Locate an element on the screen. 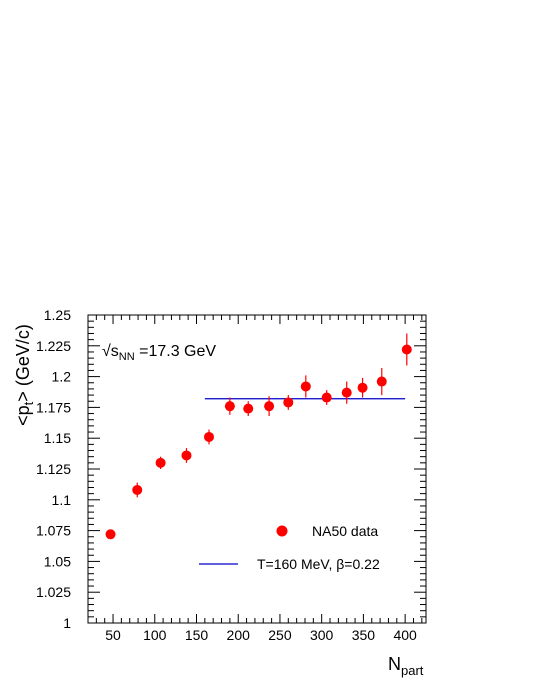 The height and width of the screenshot is (700, 541). y-tick-label: 1.025 is located at coordinates (53, 592).